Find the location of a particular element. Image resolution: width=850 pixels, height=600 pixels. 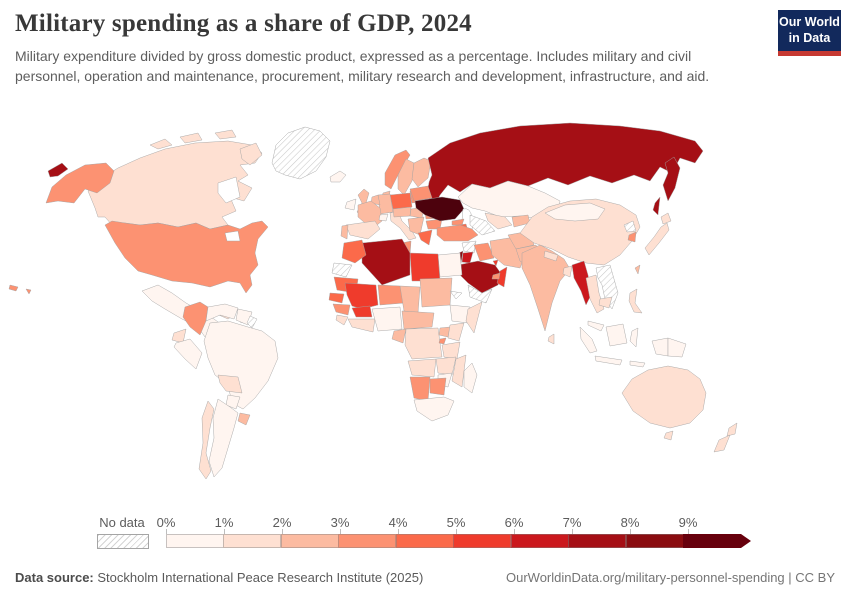

country-mongolia is located at coordinates (575, 212).